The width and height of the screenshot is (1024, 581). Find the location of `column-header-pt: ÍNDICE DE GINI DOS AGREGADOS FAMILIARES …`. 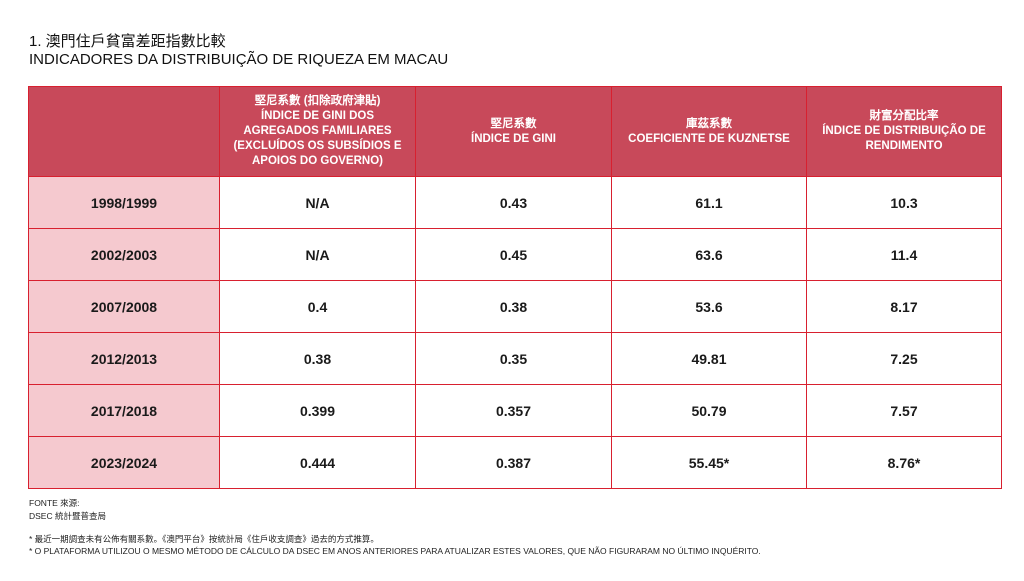

column-header-pt: ÍNDICE DE GINI DOS AGREGADOS FAMILIARES … is located at coordinates (317, 138).